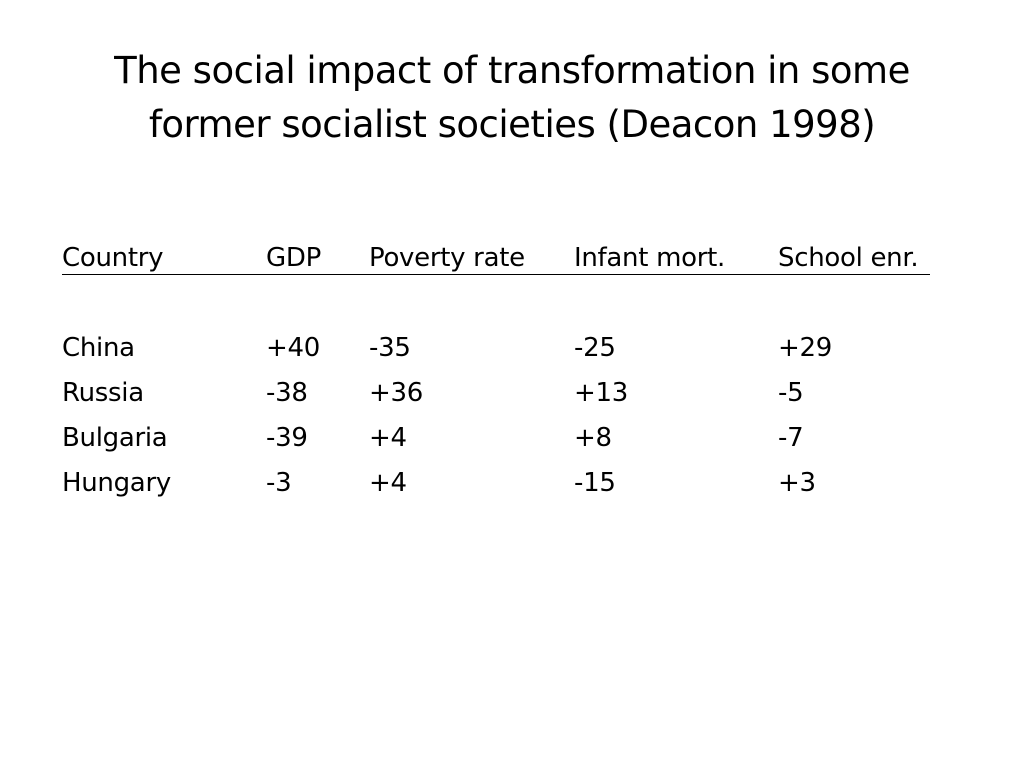 The height and width of the screenshot is (768, 1024). What do you see at coordinates (293, 348) in the screenshot?
I see `cell-gdp: +40` at bounding box center [293, 348].